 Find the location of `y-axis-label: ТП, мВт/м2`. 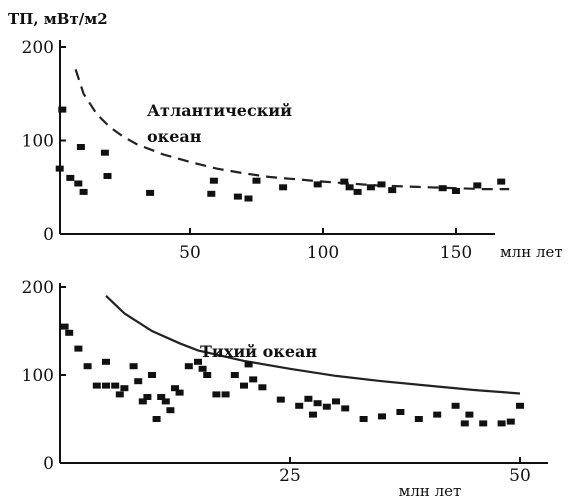

y-axis-label: ТП, мВт/м2 is located at coordinates (58, 19).